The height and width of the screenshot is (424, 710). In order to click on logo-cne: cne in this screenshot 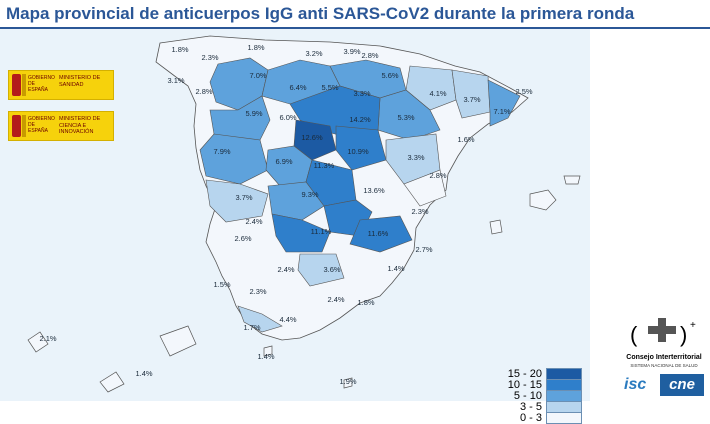, I will do `click(682, 385)`.